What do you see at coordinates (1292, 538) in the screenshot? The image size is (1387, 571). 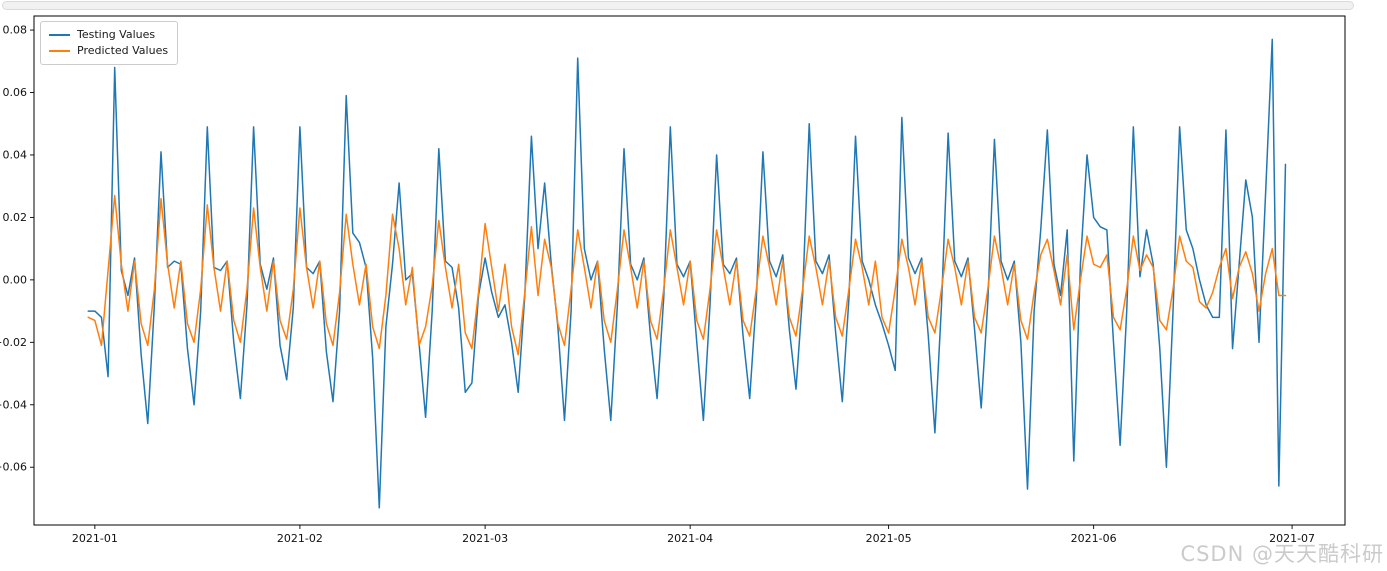 I see `x-tick-label: 2021-07` at bounding box center [1292, 538].